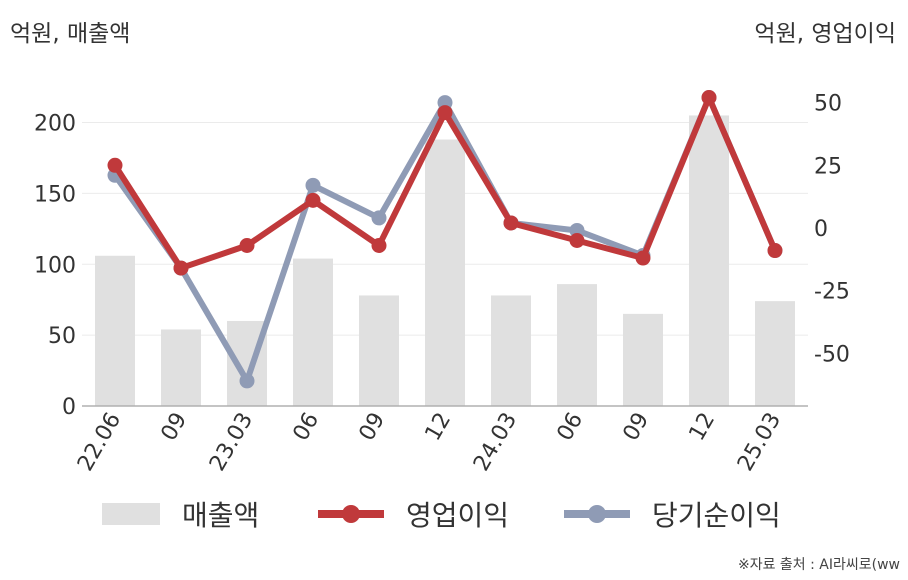 This screenshot has width=908, height=580. What do you see at coordinates (832, 354) in the screenshot?
I see `y-right-tick-label: -50` at bounding box center [832, 354].